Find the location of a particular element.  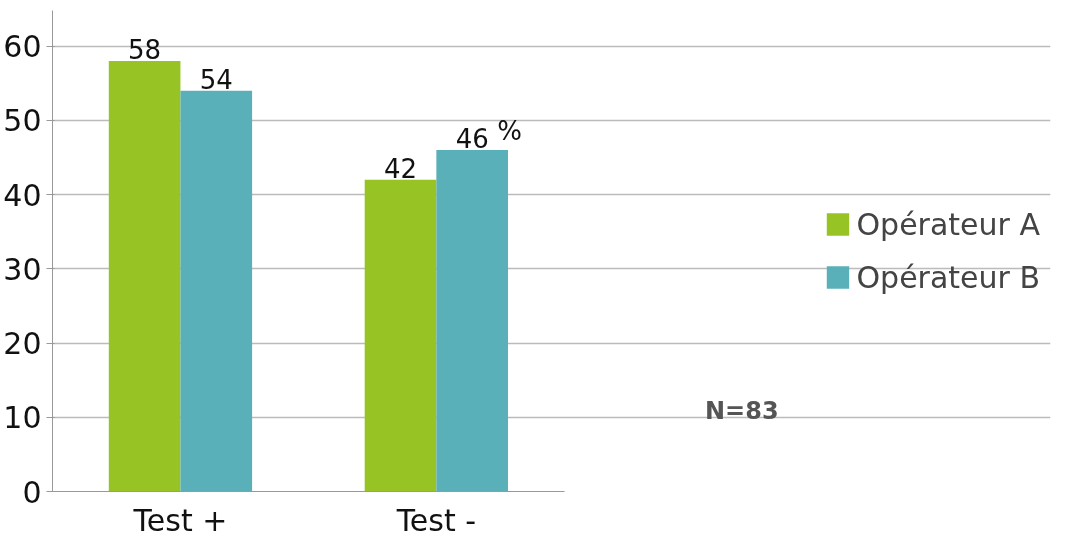

y-tick-label: 10 is located at coordinates (22, 418).